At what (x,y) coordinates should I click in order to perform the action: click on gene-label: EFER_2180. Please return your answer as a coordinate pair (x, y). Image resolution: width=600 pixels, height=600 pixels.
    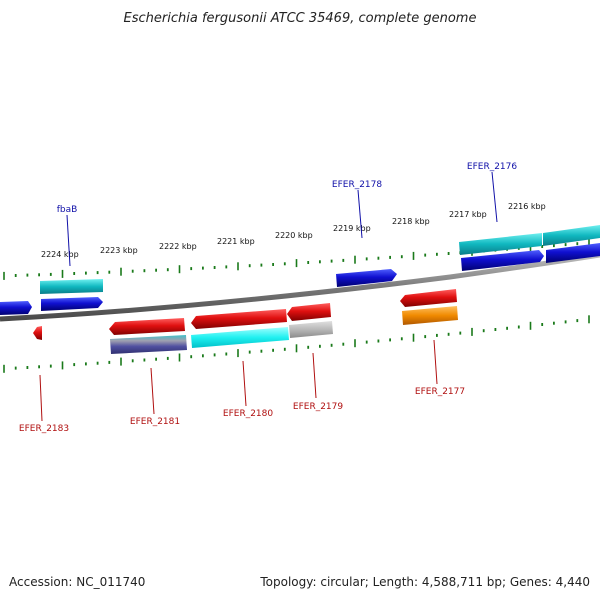
    Looking at the image, I should click on (248, 414).